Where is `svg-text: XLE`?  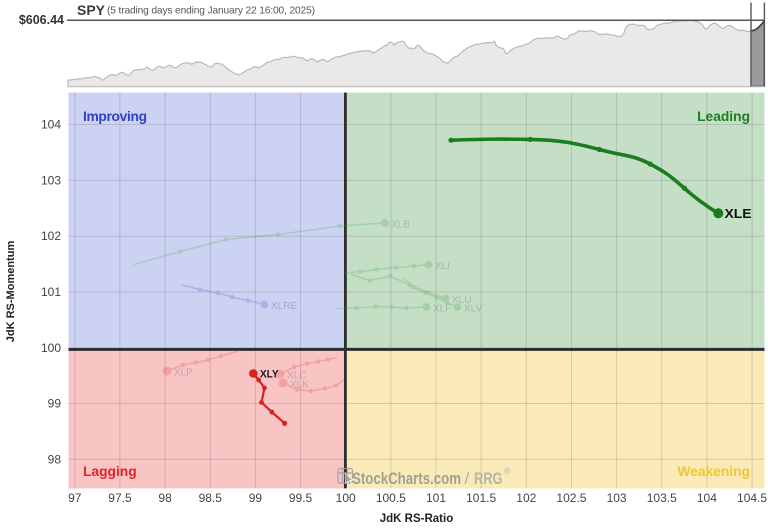 svg-text: XLE is located at coordinates (738, 214).